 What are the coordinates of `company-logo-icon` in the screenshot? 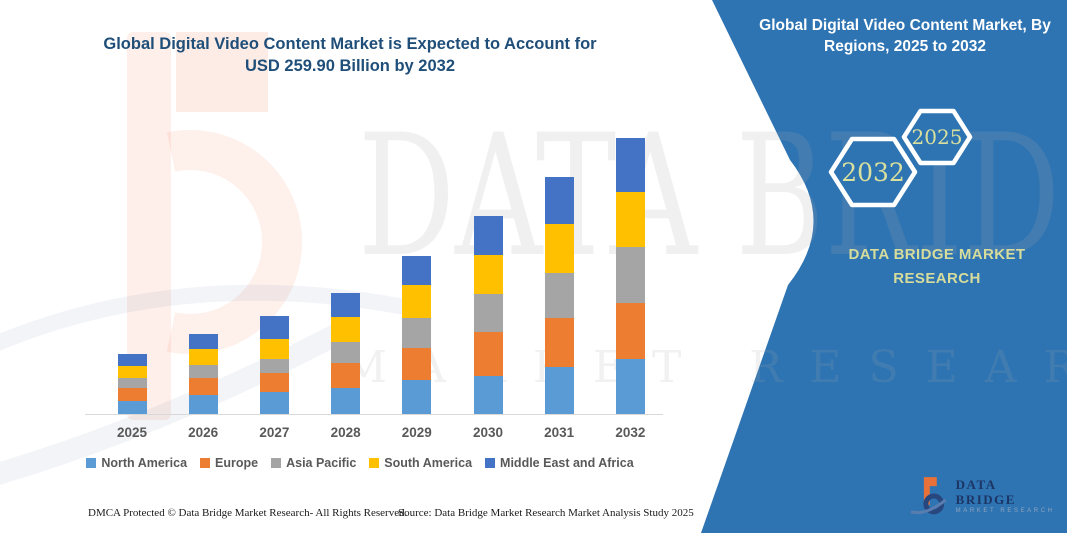 It's located at (928, 496).